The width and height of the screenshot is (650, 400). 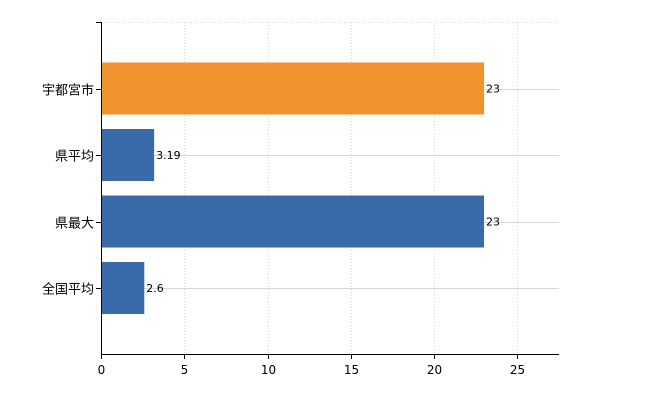 What do you see at coordinates (185, 370) in the screenshot?
I see `x-tick-label-5: 5` at bounding box center [185, 370].